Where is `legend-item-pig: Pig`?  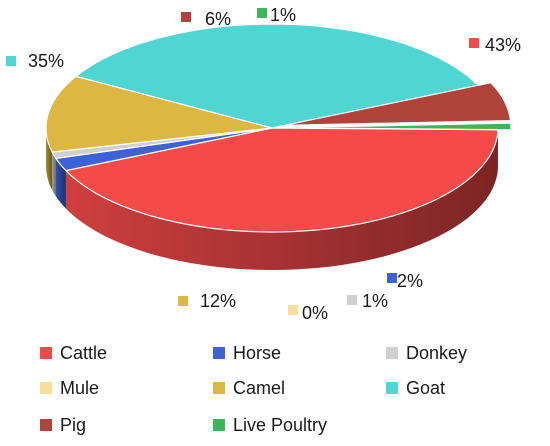
legend-item-pig: Pig is located at coordinates (63, 425).